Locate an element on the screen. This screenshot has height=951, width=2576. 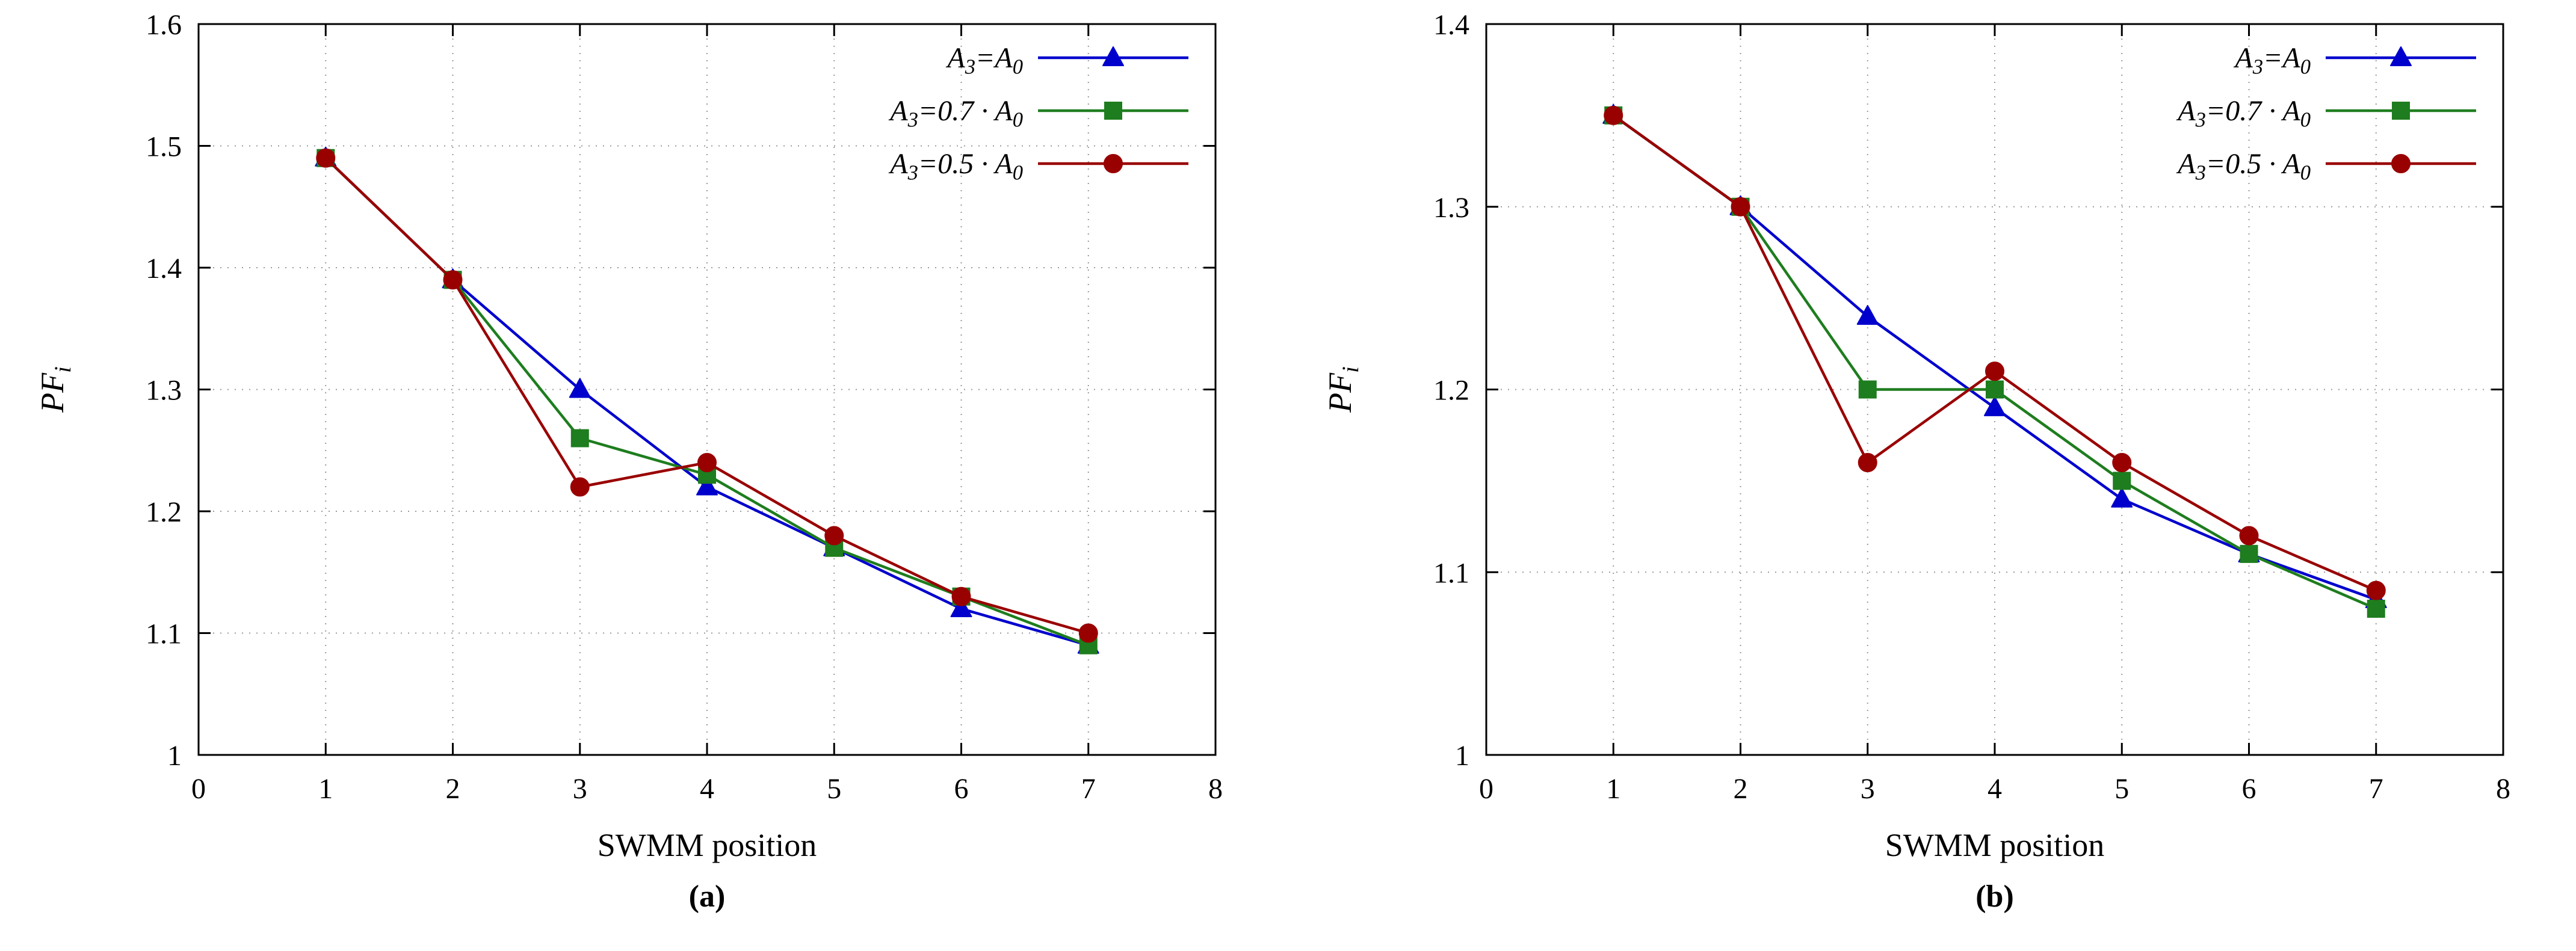
subfigure-caption: (b) is located at coordinates (1994, 897).